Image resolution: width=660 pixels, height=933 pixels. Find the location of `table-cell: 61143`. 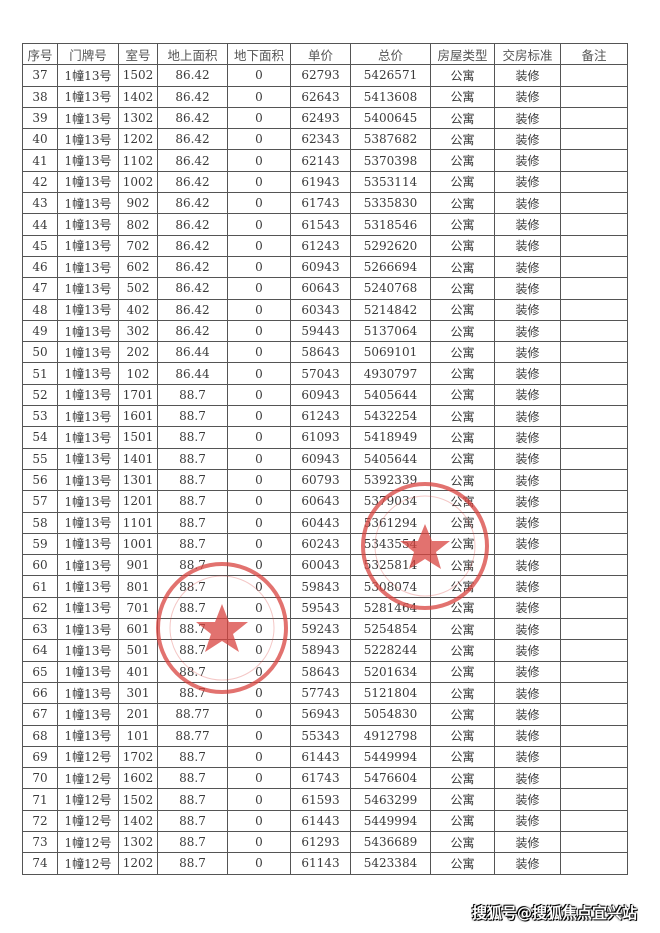

table-cell: 61143 is located at coordinates (320, 863).